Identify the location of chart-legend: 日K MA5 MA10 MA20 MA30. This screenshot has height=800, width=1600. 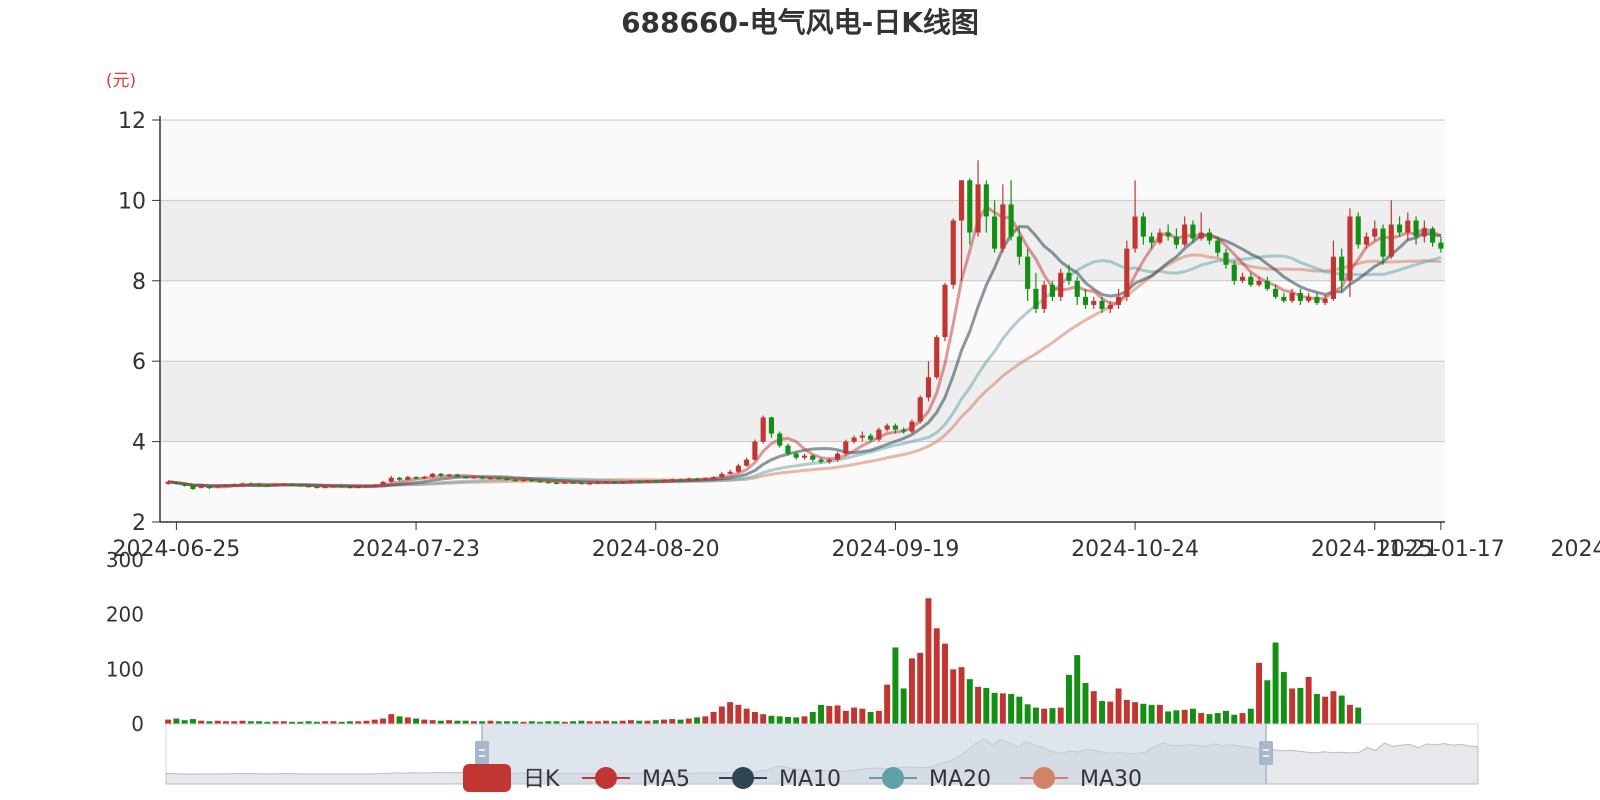
(802, 778).